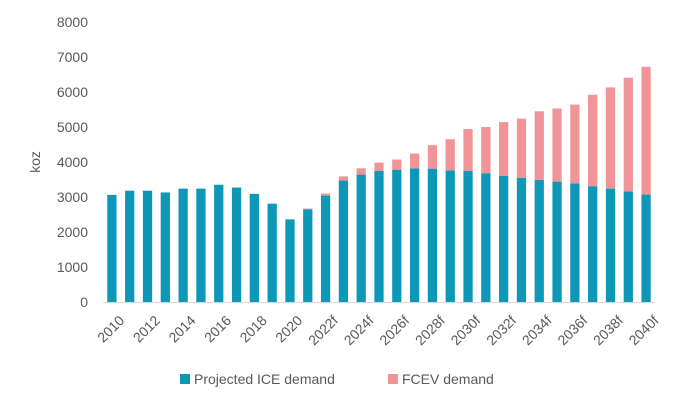 The height and width of the screenshot is (413, 679). Describe the element at coordinates (501, 330) in the screenshot. I see `x-tick-label: 2032f` at that location.